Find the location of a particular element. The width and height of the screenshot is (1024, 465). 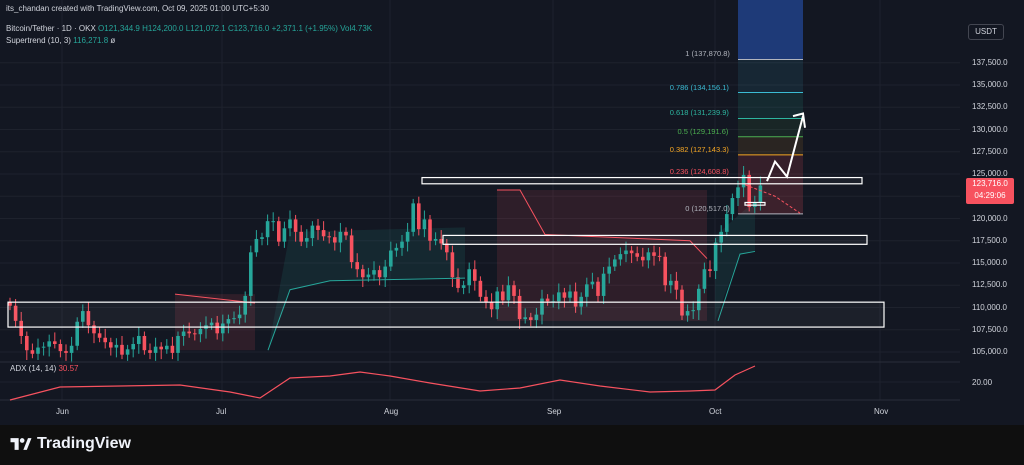

fib-top-zone is located at coordinates (770, 30).